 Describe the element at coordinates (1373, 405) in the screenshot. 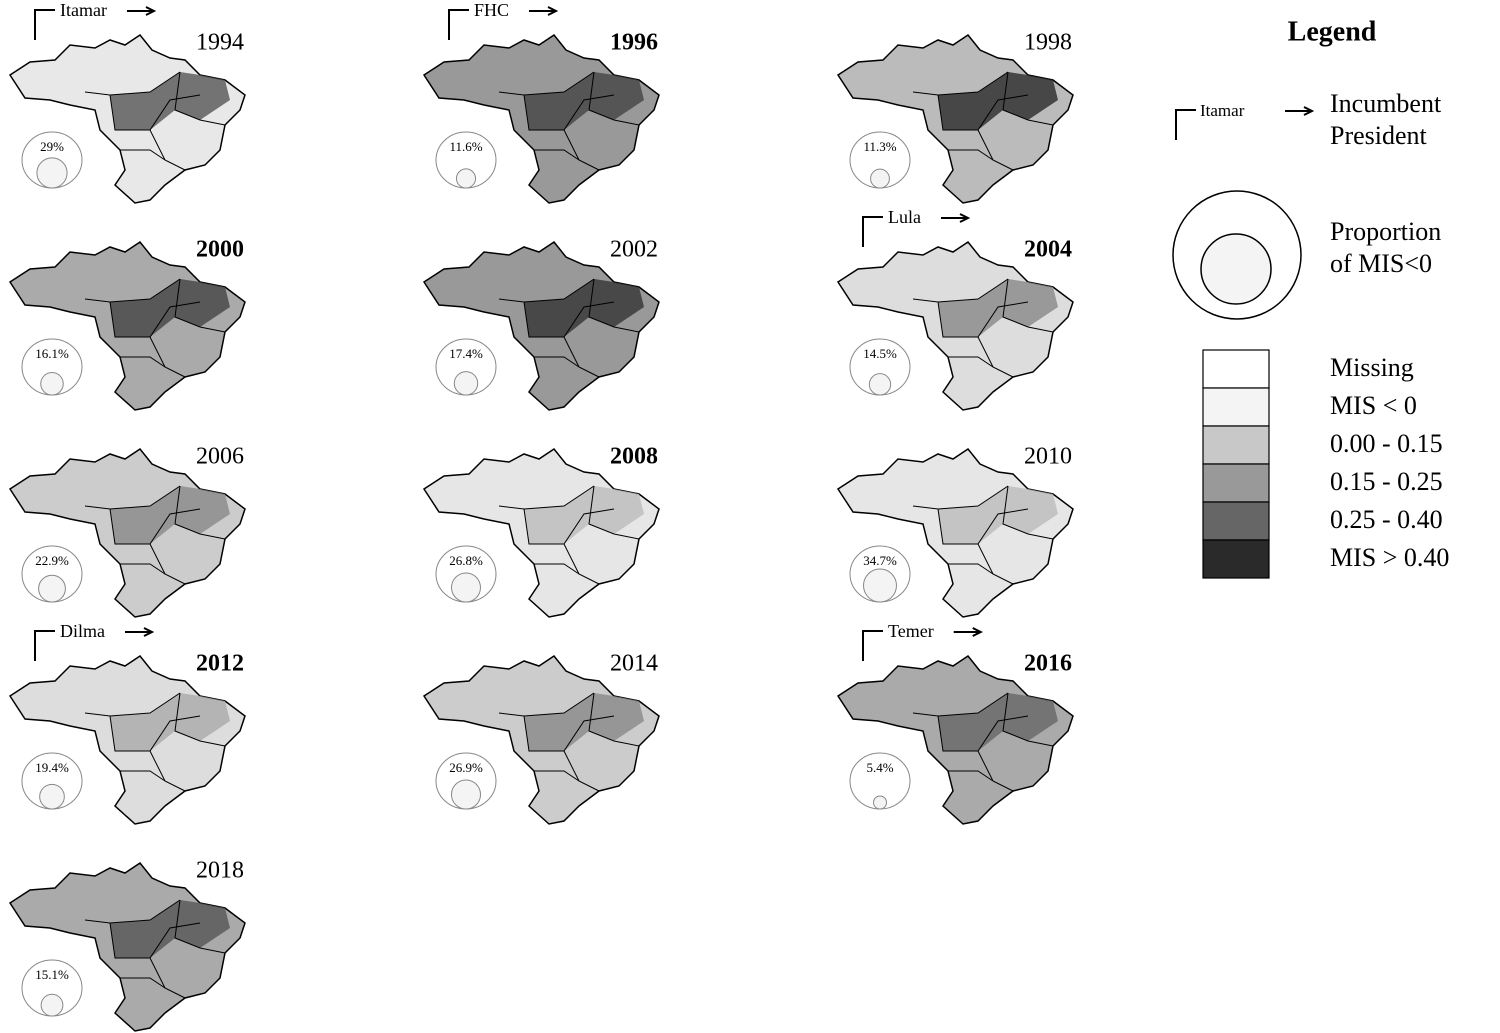

I see `class-label: MIS < 0` at that location.